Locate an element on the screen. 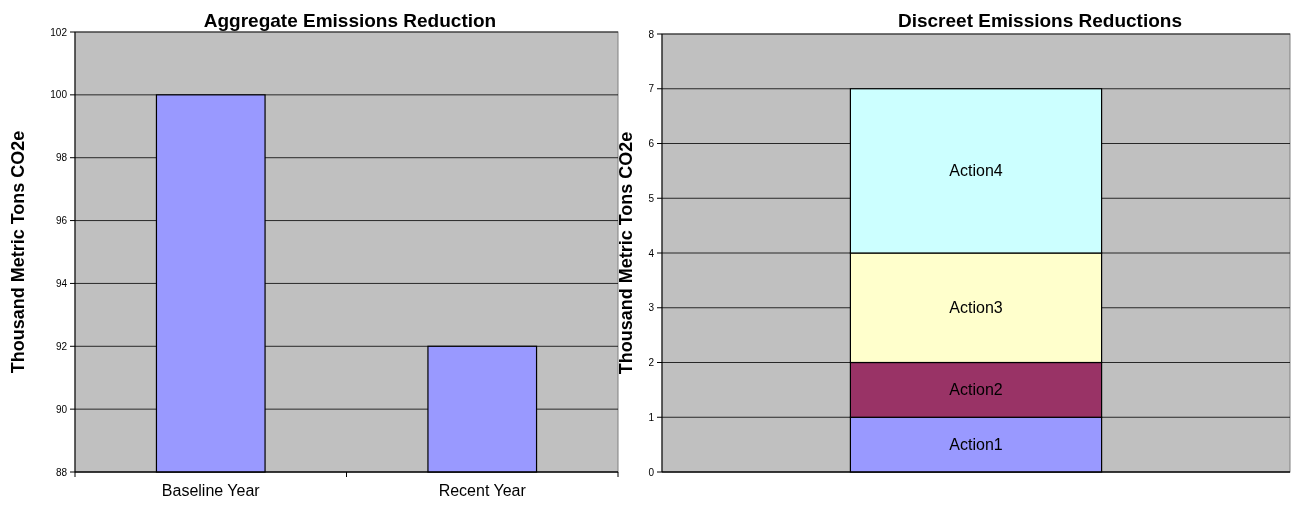 This screenshot has height=514, width=1304. y-tick-label: 96 is located at coordinates (61, 221).